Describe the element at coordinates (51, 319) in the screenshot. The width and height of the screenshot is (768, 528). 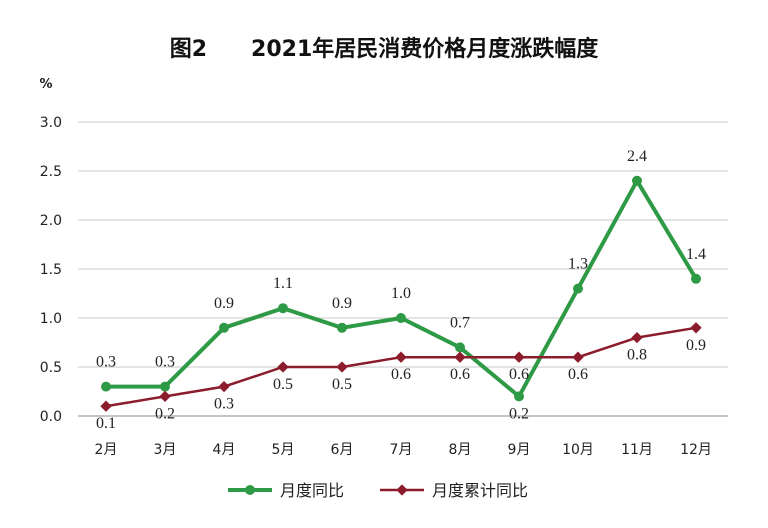
I see `y-tick-label: 1.0` at that location.